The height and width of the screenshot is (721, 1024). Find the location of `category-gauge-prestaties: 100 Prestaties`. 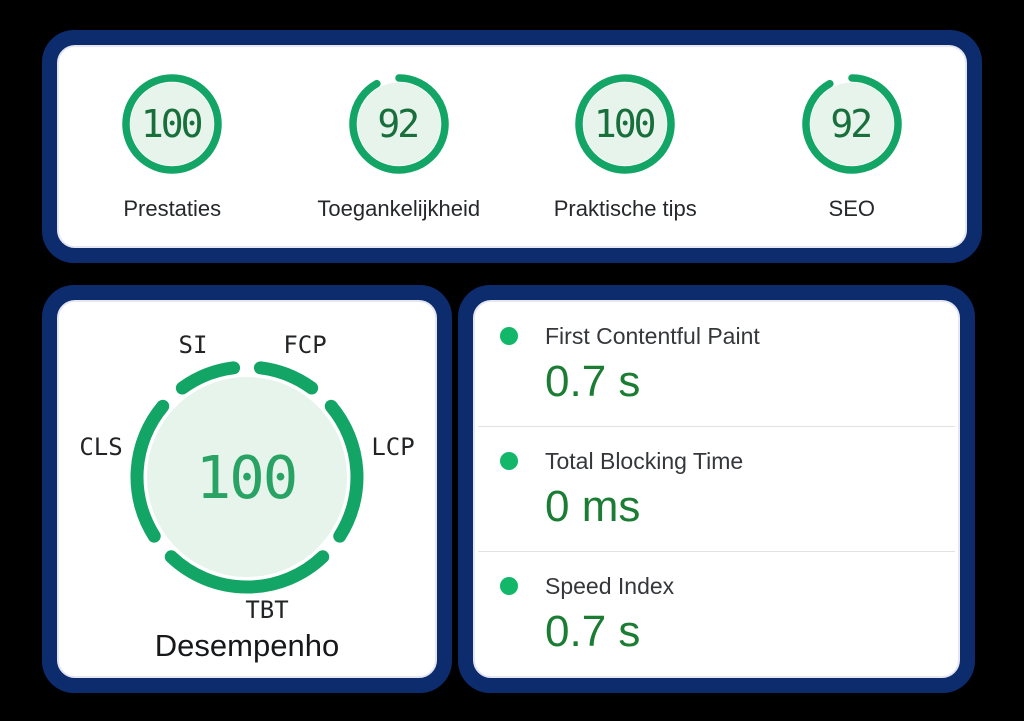

category-gauge-prestaties: 100 Prestaties is located at coordinates (172, 147).